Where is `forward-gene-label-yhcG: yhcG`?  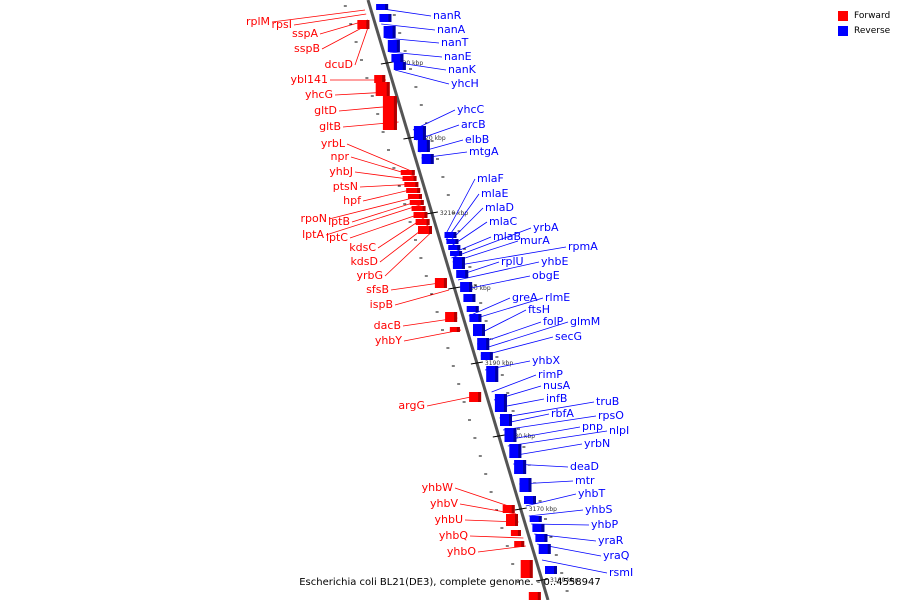 forward-gene-label-yhcG: yhcG is located at coordinates (319, 94).